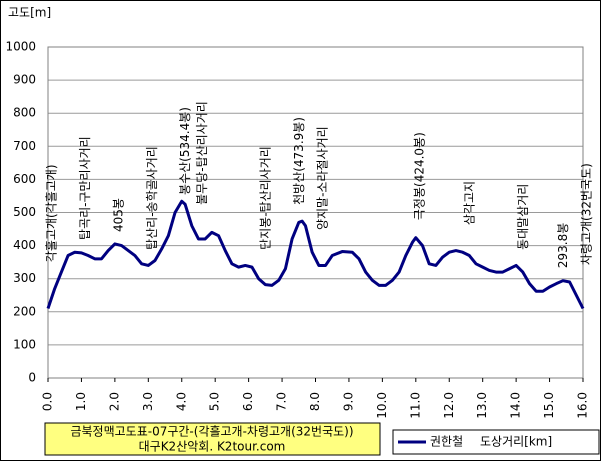 The width and height of the screenshot is (602, 462). I want to click on y-tick-label: 200, so click(24, 311).